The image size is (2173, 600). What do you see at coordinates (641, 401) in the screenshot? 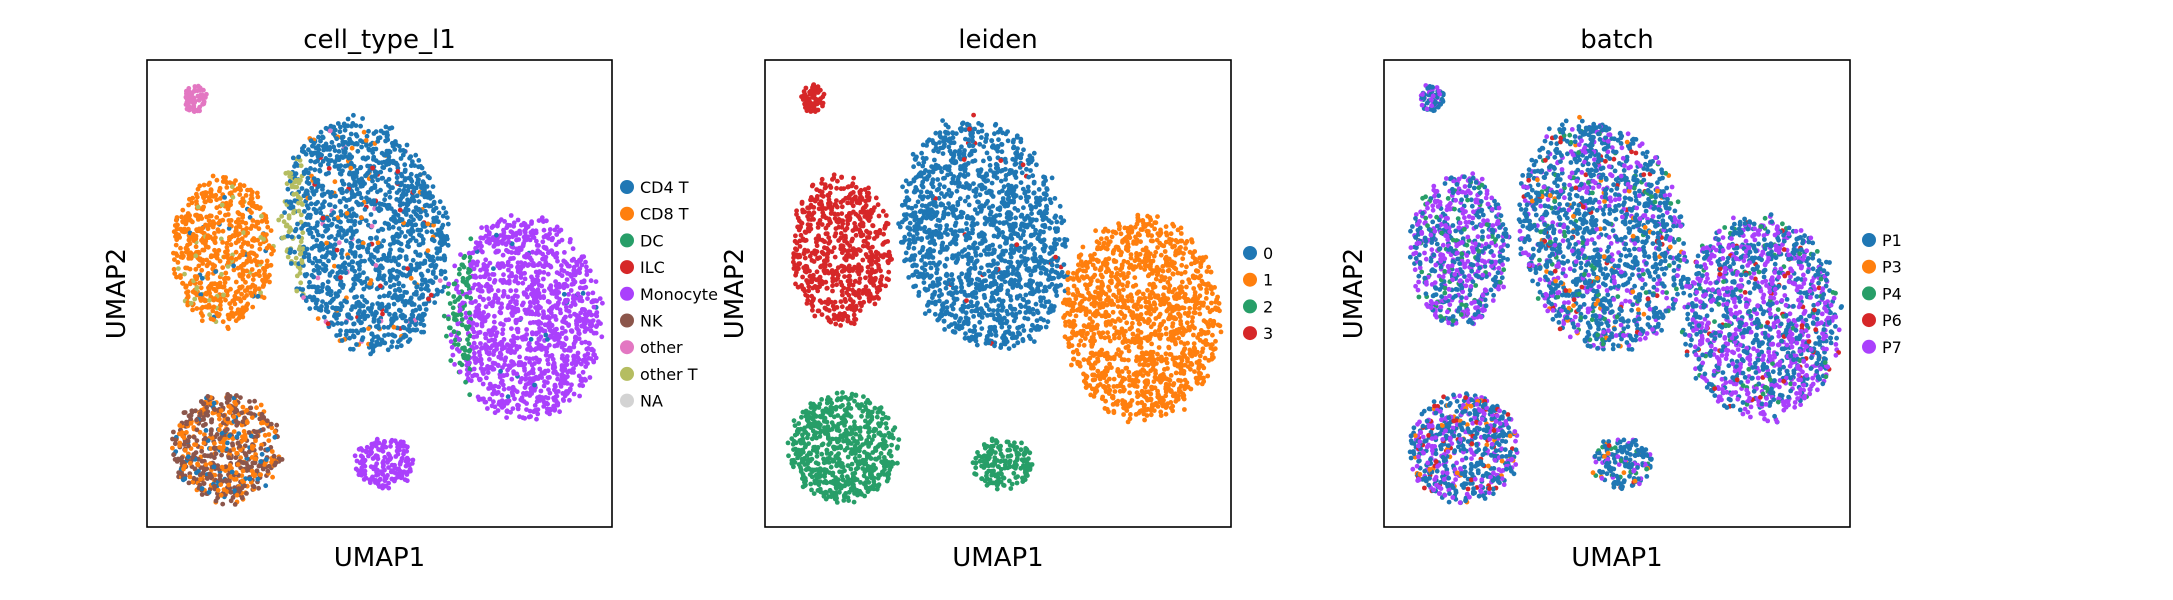
I see `legend-item: NA` at bounding box center [641, 401].